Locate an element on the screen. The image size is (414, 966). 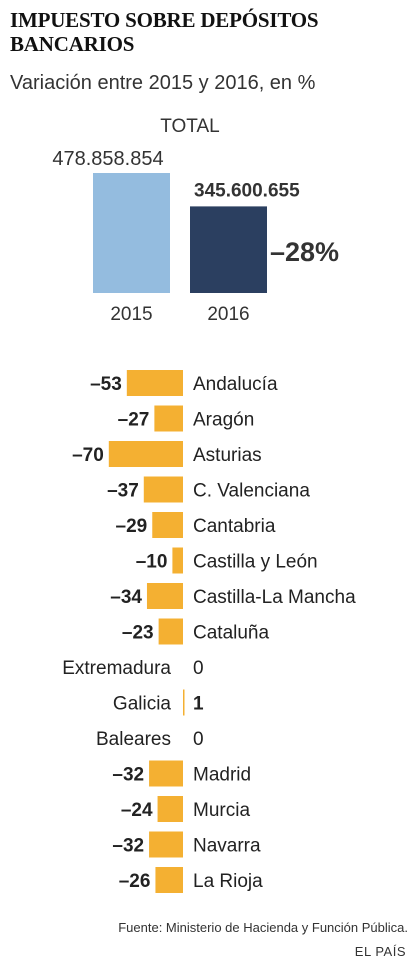
chart-subtitle: Variación entre 2015 y 2016, en % is located at coordinates (163, 83).